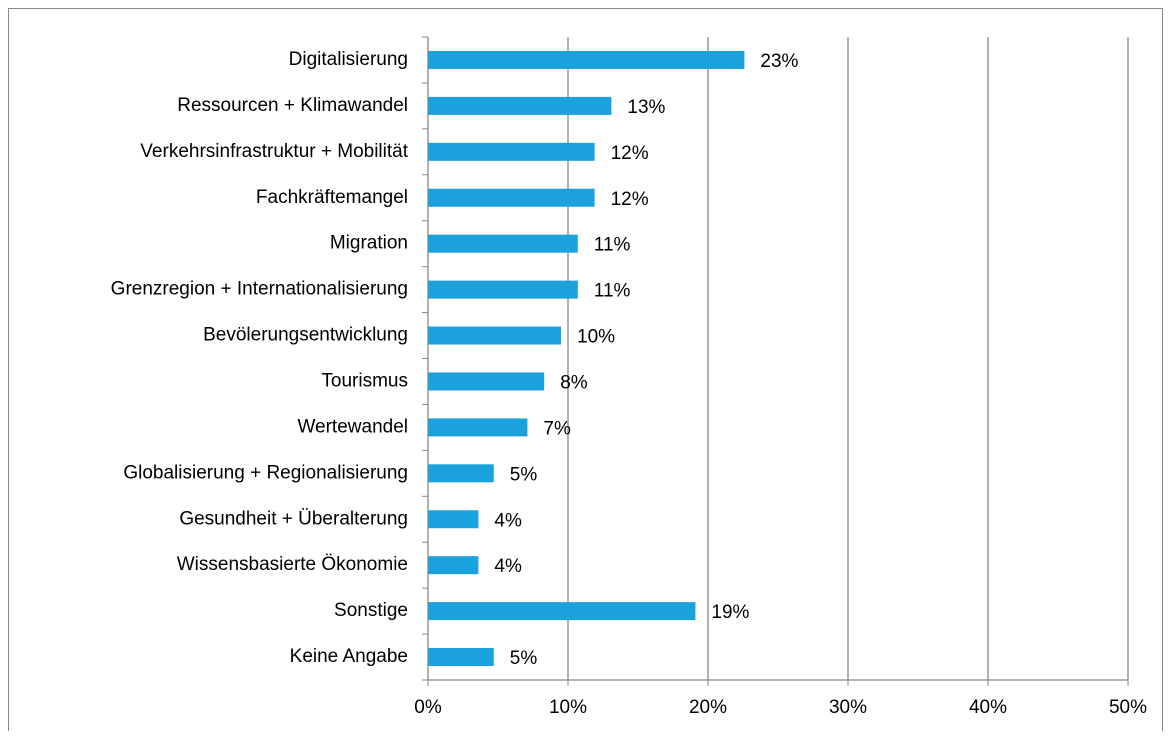 The image size is (1171, 736). I want to click on y-tick-label: Tourismus, so click(364, 380).